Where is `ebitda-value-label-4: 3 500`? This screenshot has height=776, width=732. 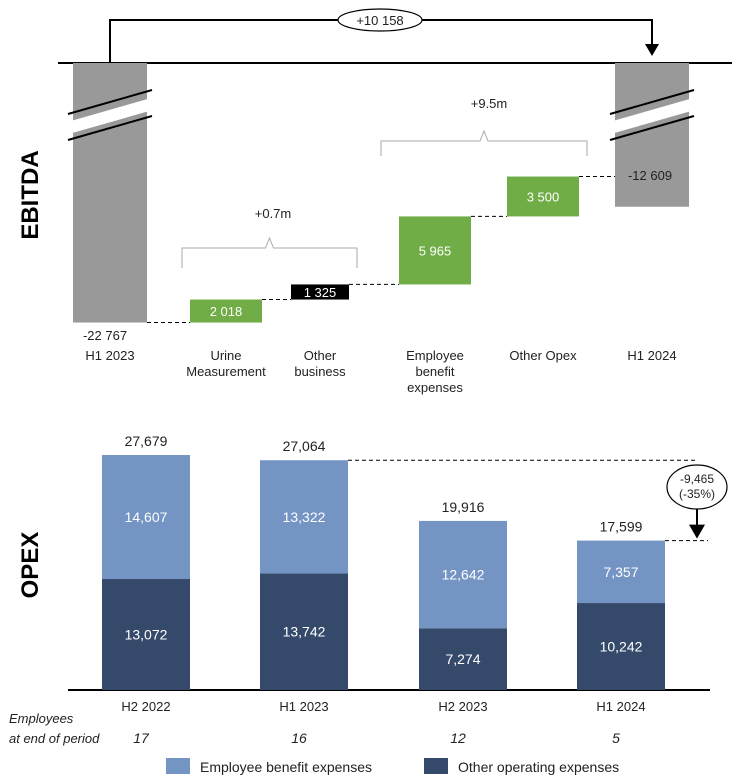
ebitda-value-label-4: 3 500 is located at coordinates (543, 196).